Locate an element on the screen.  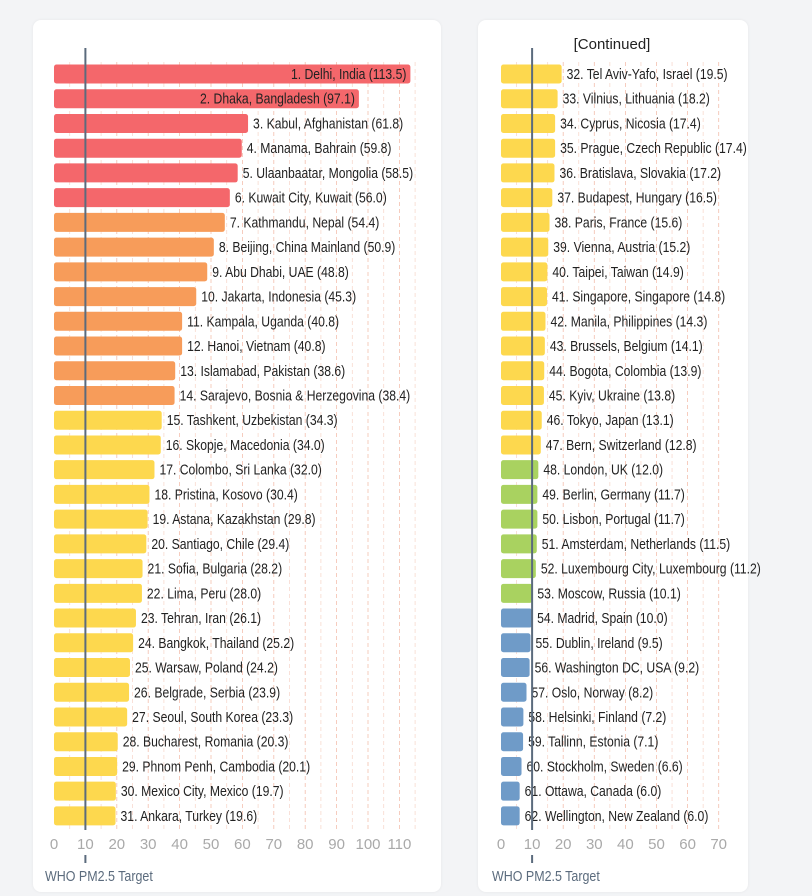
x-tick-label: 90 is located at coordinates (336, 844).